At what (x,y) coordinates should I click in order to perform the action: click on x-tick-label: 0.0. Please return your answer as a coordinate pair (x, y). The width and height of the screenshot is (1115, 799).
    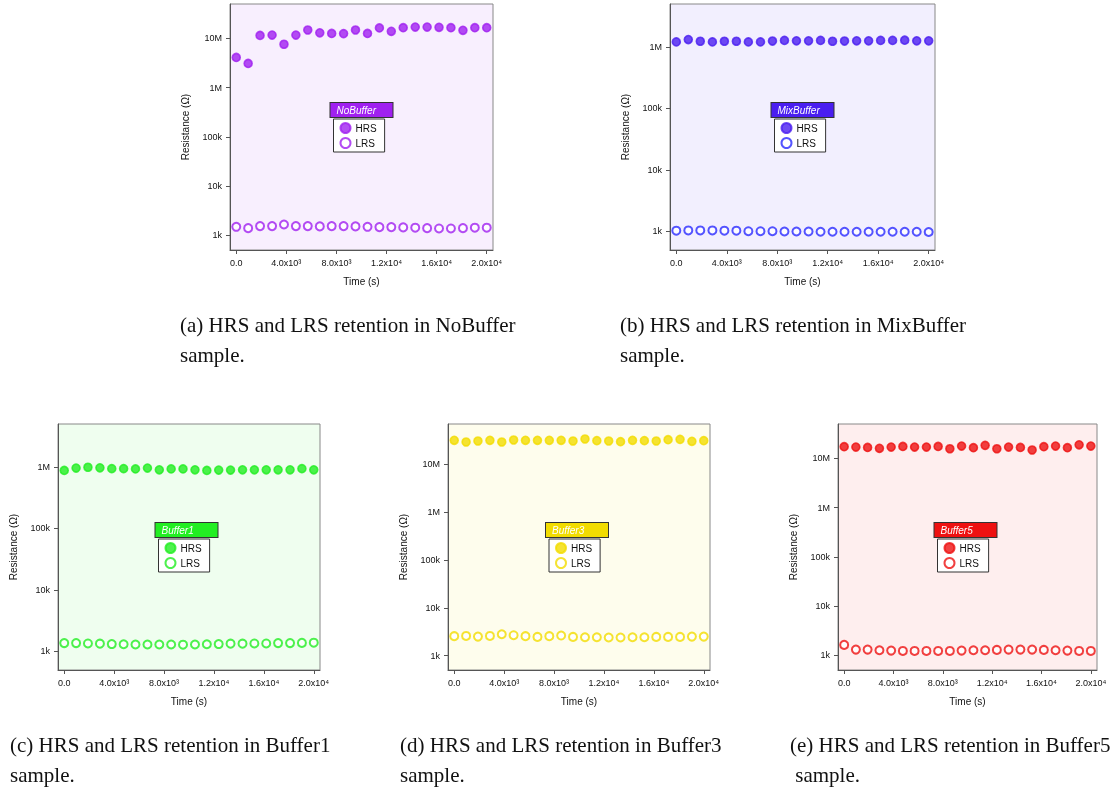
    Looking at the image, I should click on (64, 682).